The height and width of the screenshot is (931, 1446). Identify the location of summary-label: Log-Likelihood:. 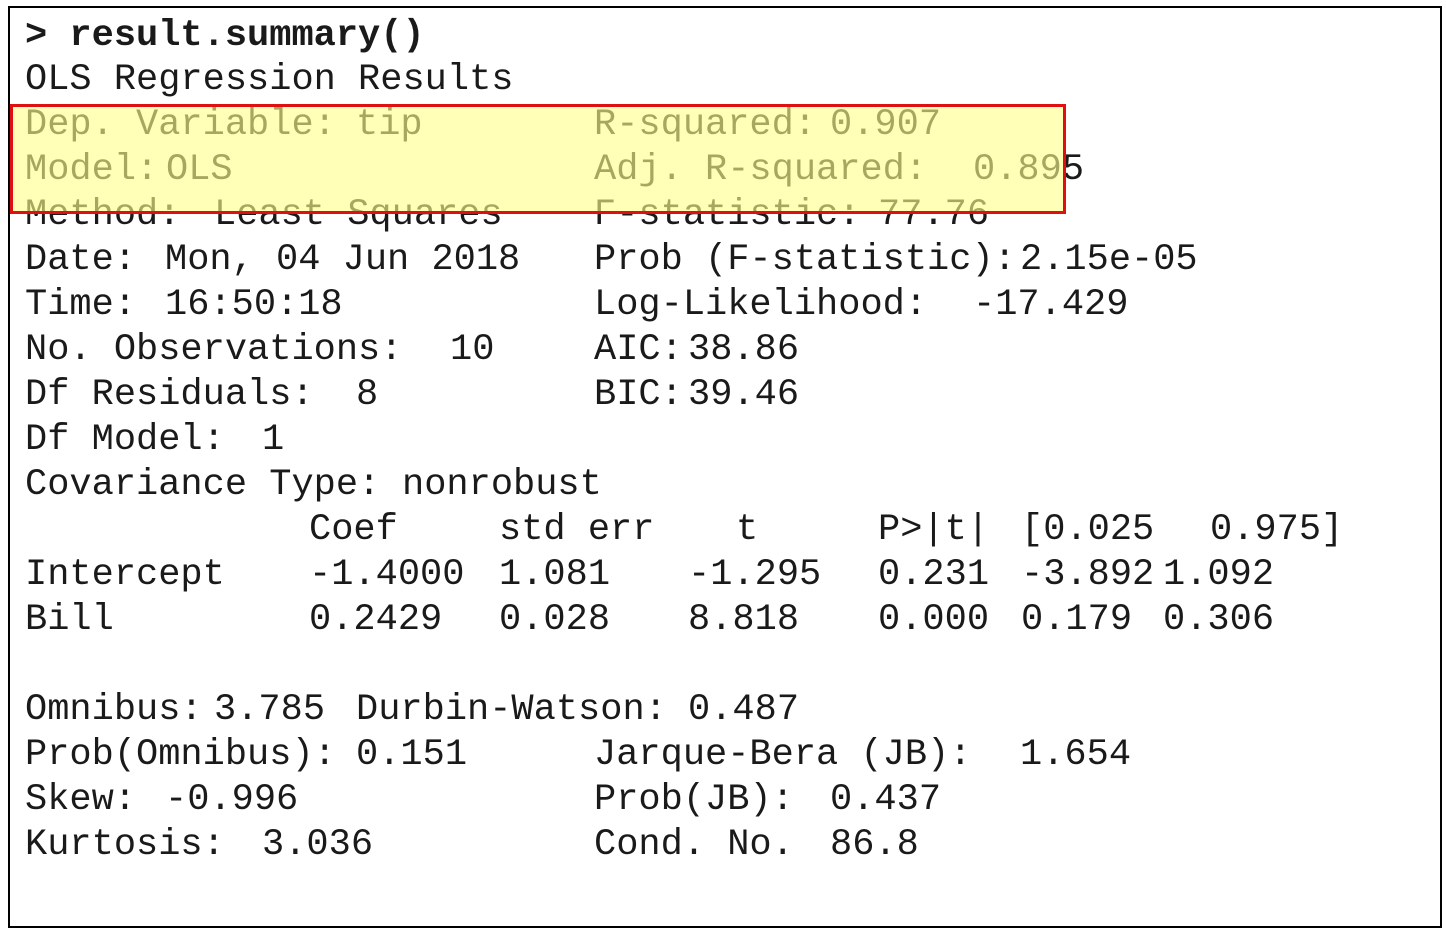
(761, 304).